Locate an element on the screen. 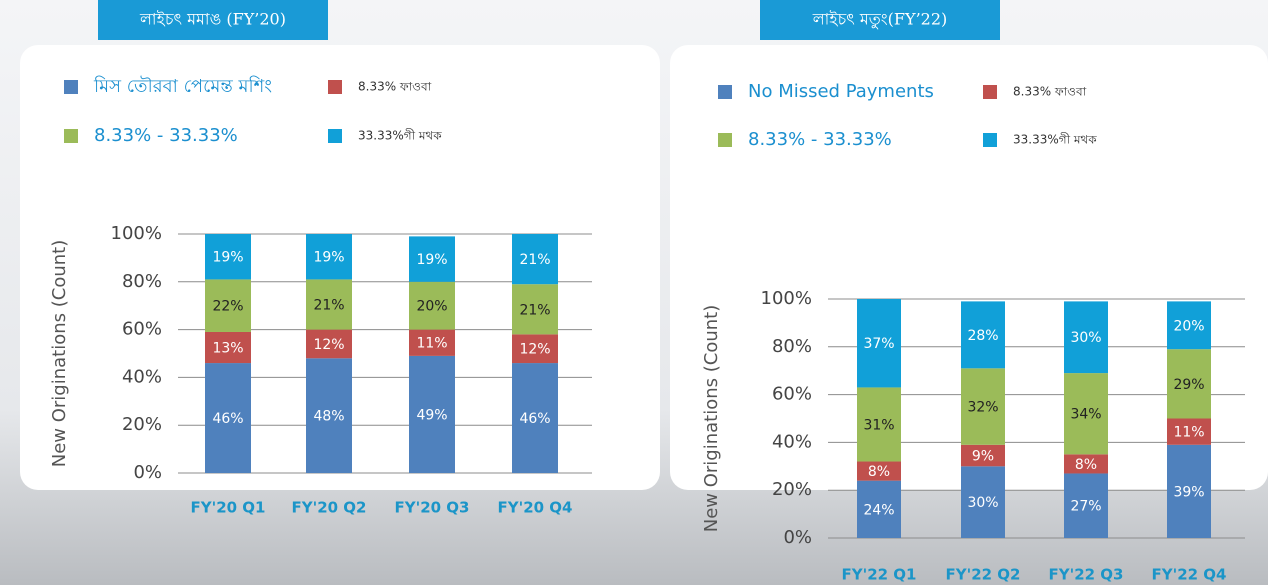 This screenshot has height=585, width=1268. data-label: 19% is located at coordinates (431, 260).